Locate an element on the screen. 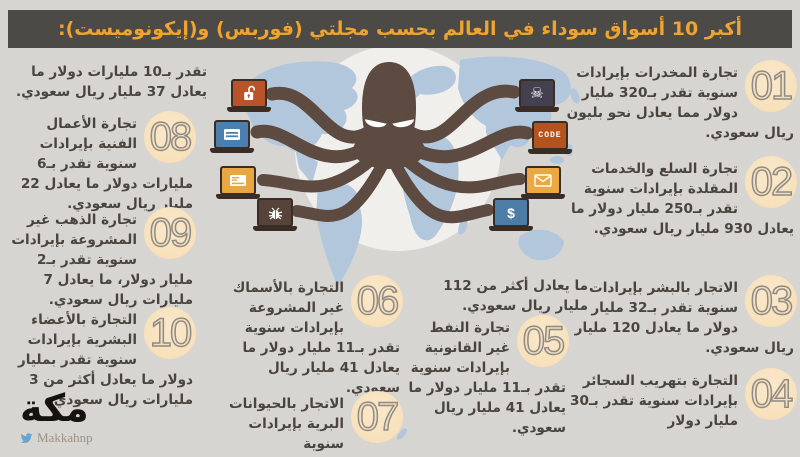 The height and width of the screenshot is (457, 800). unlocked-padlock-icon is located at coordinates (249, 92).